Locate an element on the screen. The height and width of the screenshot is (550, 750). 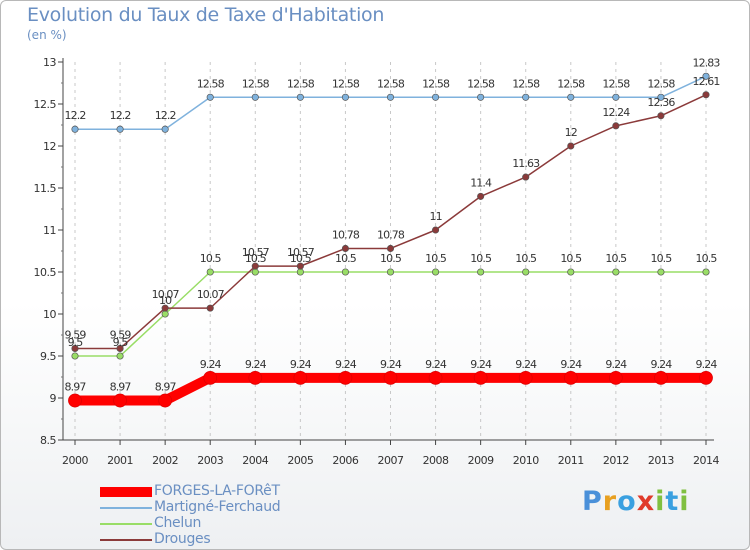
x-tick-label: 2012 is located at coordinates (616, 460).